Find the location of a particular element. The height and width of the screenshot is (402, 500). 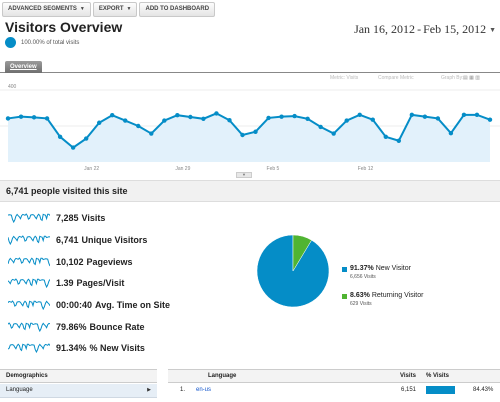

metric-label: Pages/Visit is located at coordinates (100, 283).